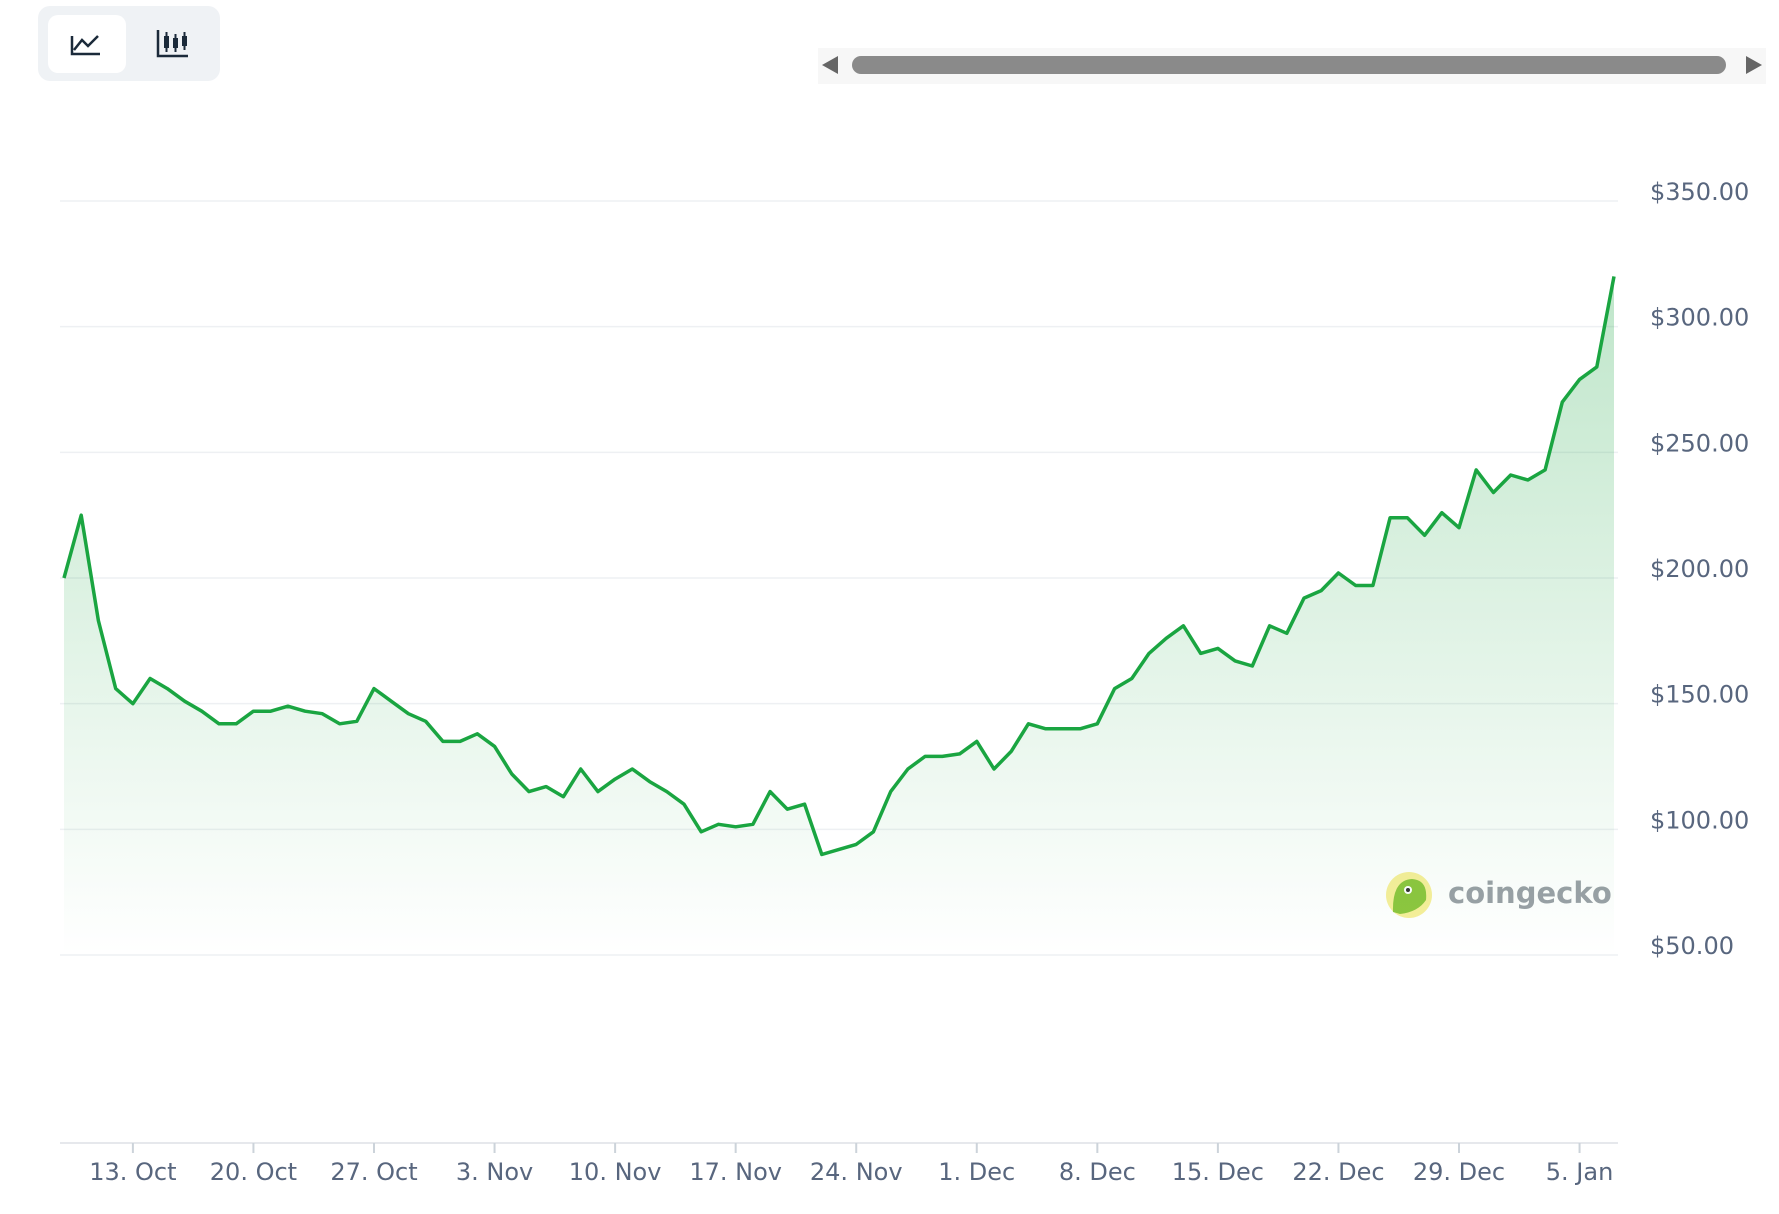  What do you see at coordinates (1097, 1172) in the screenshot?
I see `x-tick-label: 8. Dec` at bounding box center [1097, 1172].